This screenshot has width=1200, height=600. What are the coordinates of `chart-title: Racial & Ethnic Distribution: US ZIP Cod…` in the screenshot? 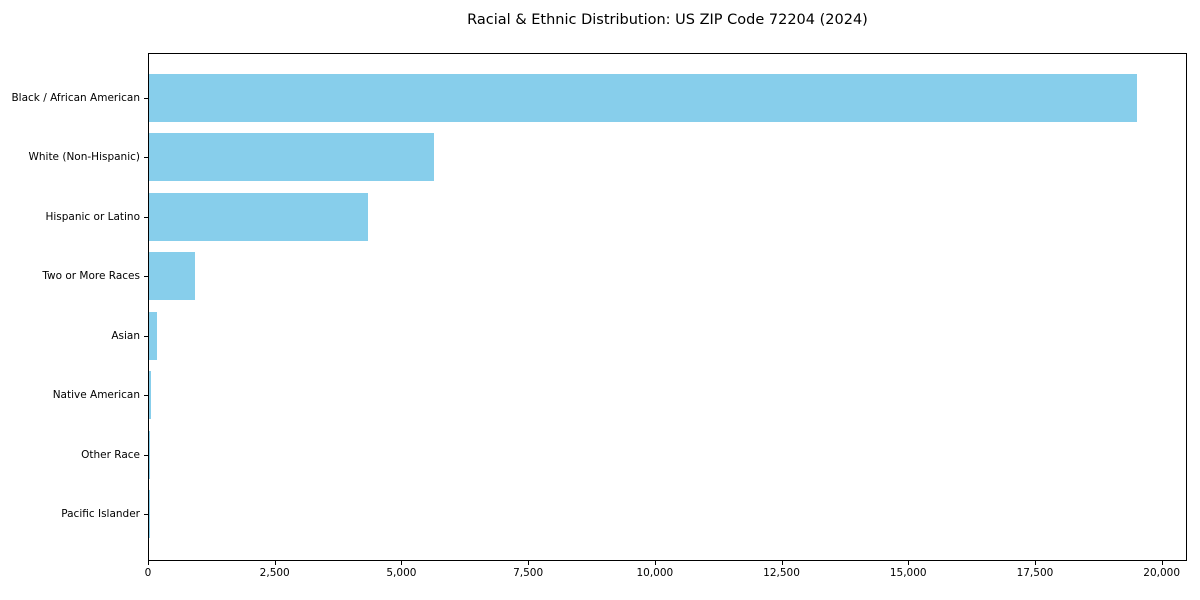 It's located at (667, 20).